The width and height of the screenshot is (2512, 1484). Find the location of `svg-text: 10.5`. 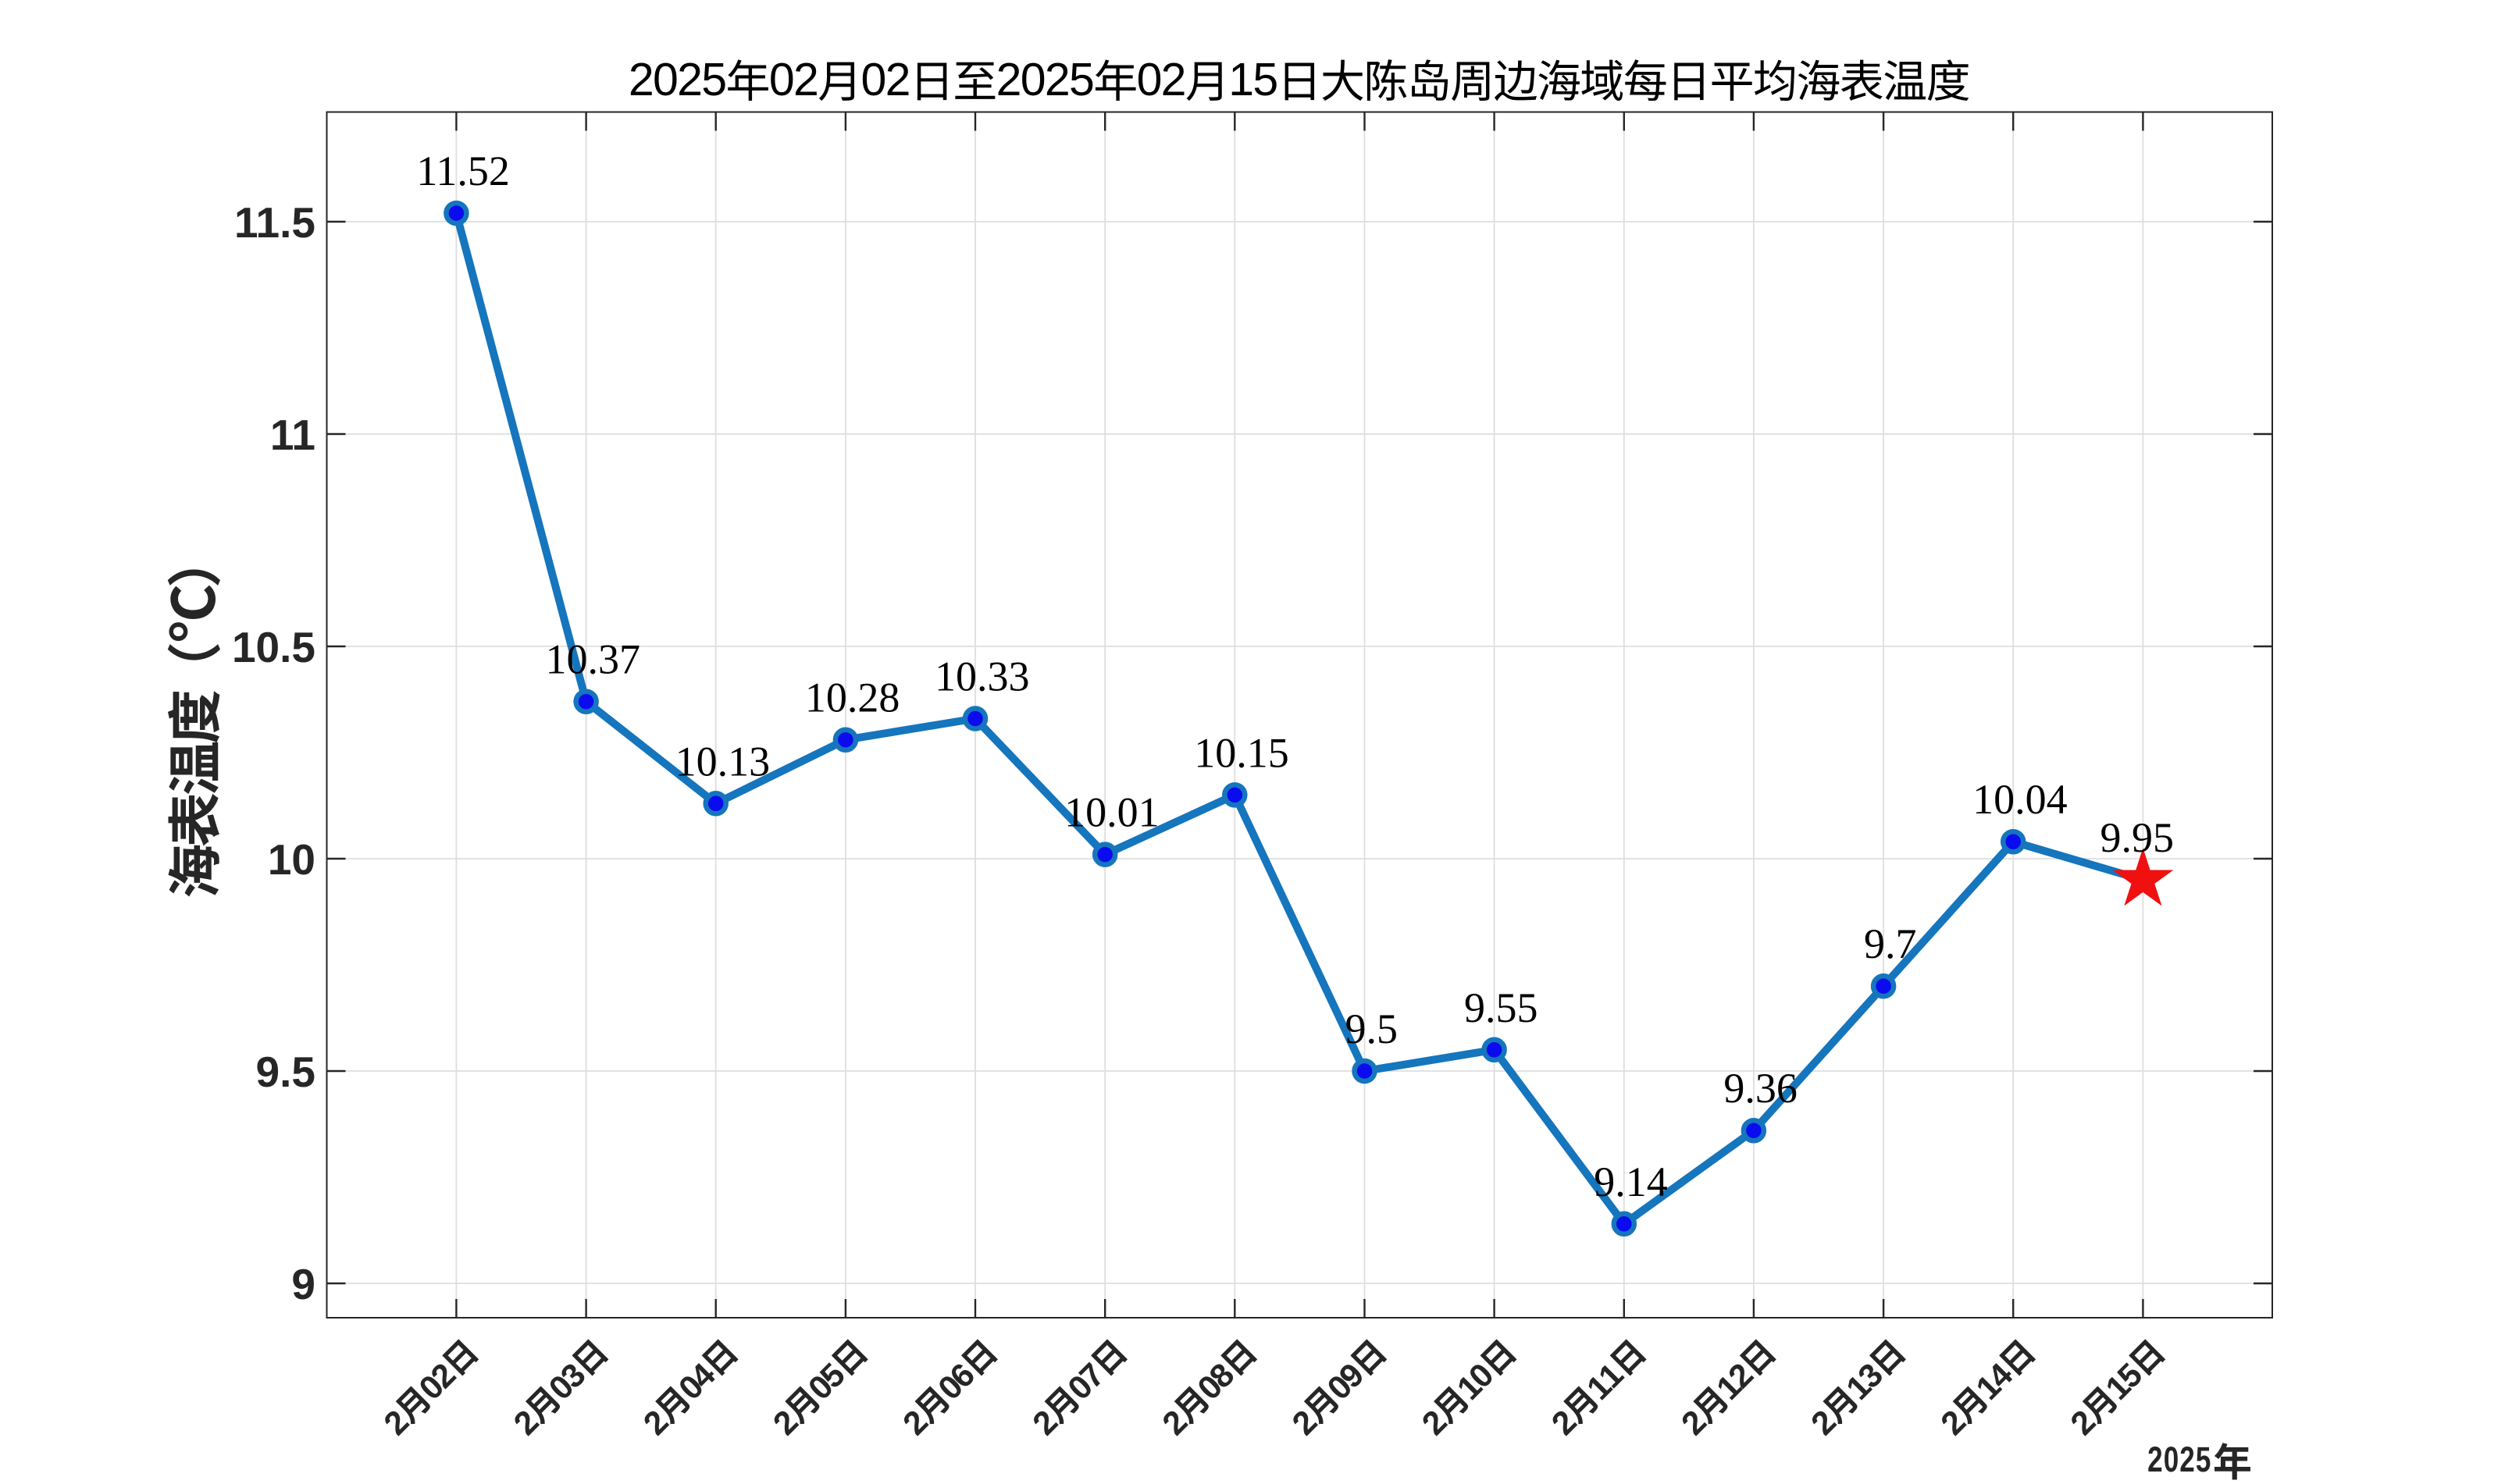

svg-text: 10.5 is located at coordinates (273, 647).